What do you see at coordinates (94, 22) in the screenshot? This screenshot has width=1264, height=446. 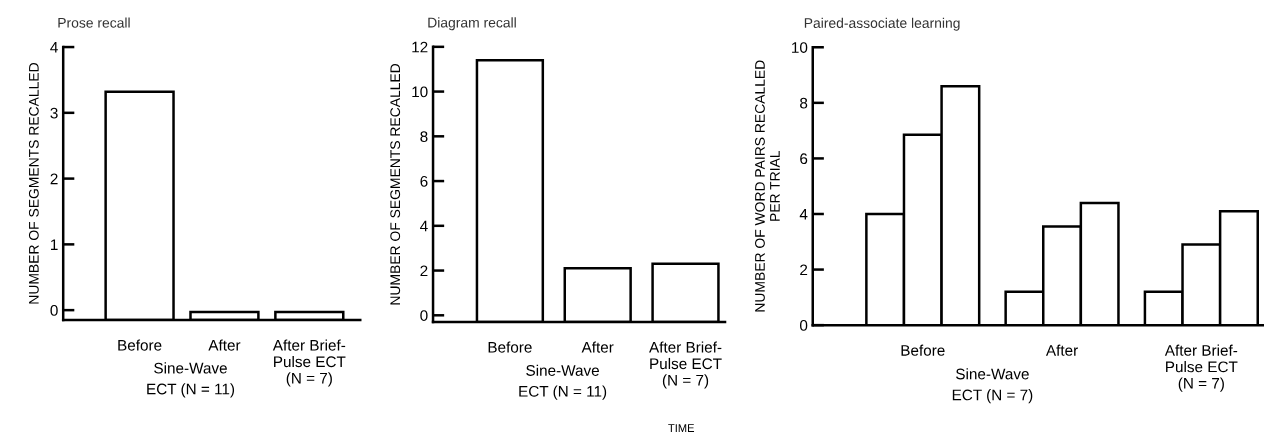 I see `chart-title: Prose recall` at bounding box center [94, 22].